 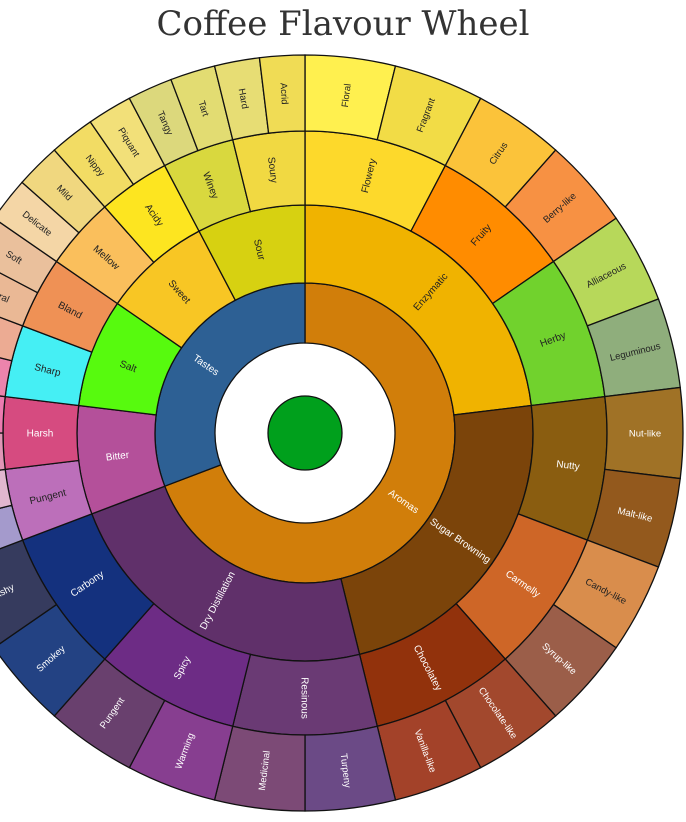 What do you see at coordinates (305, 433) in the screenshot?
I see `wheel-center-hub` at bounding box center [305, 433].